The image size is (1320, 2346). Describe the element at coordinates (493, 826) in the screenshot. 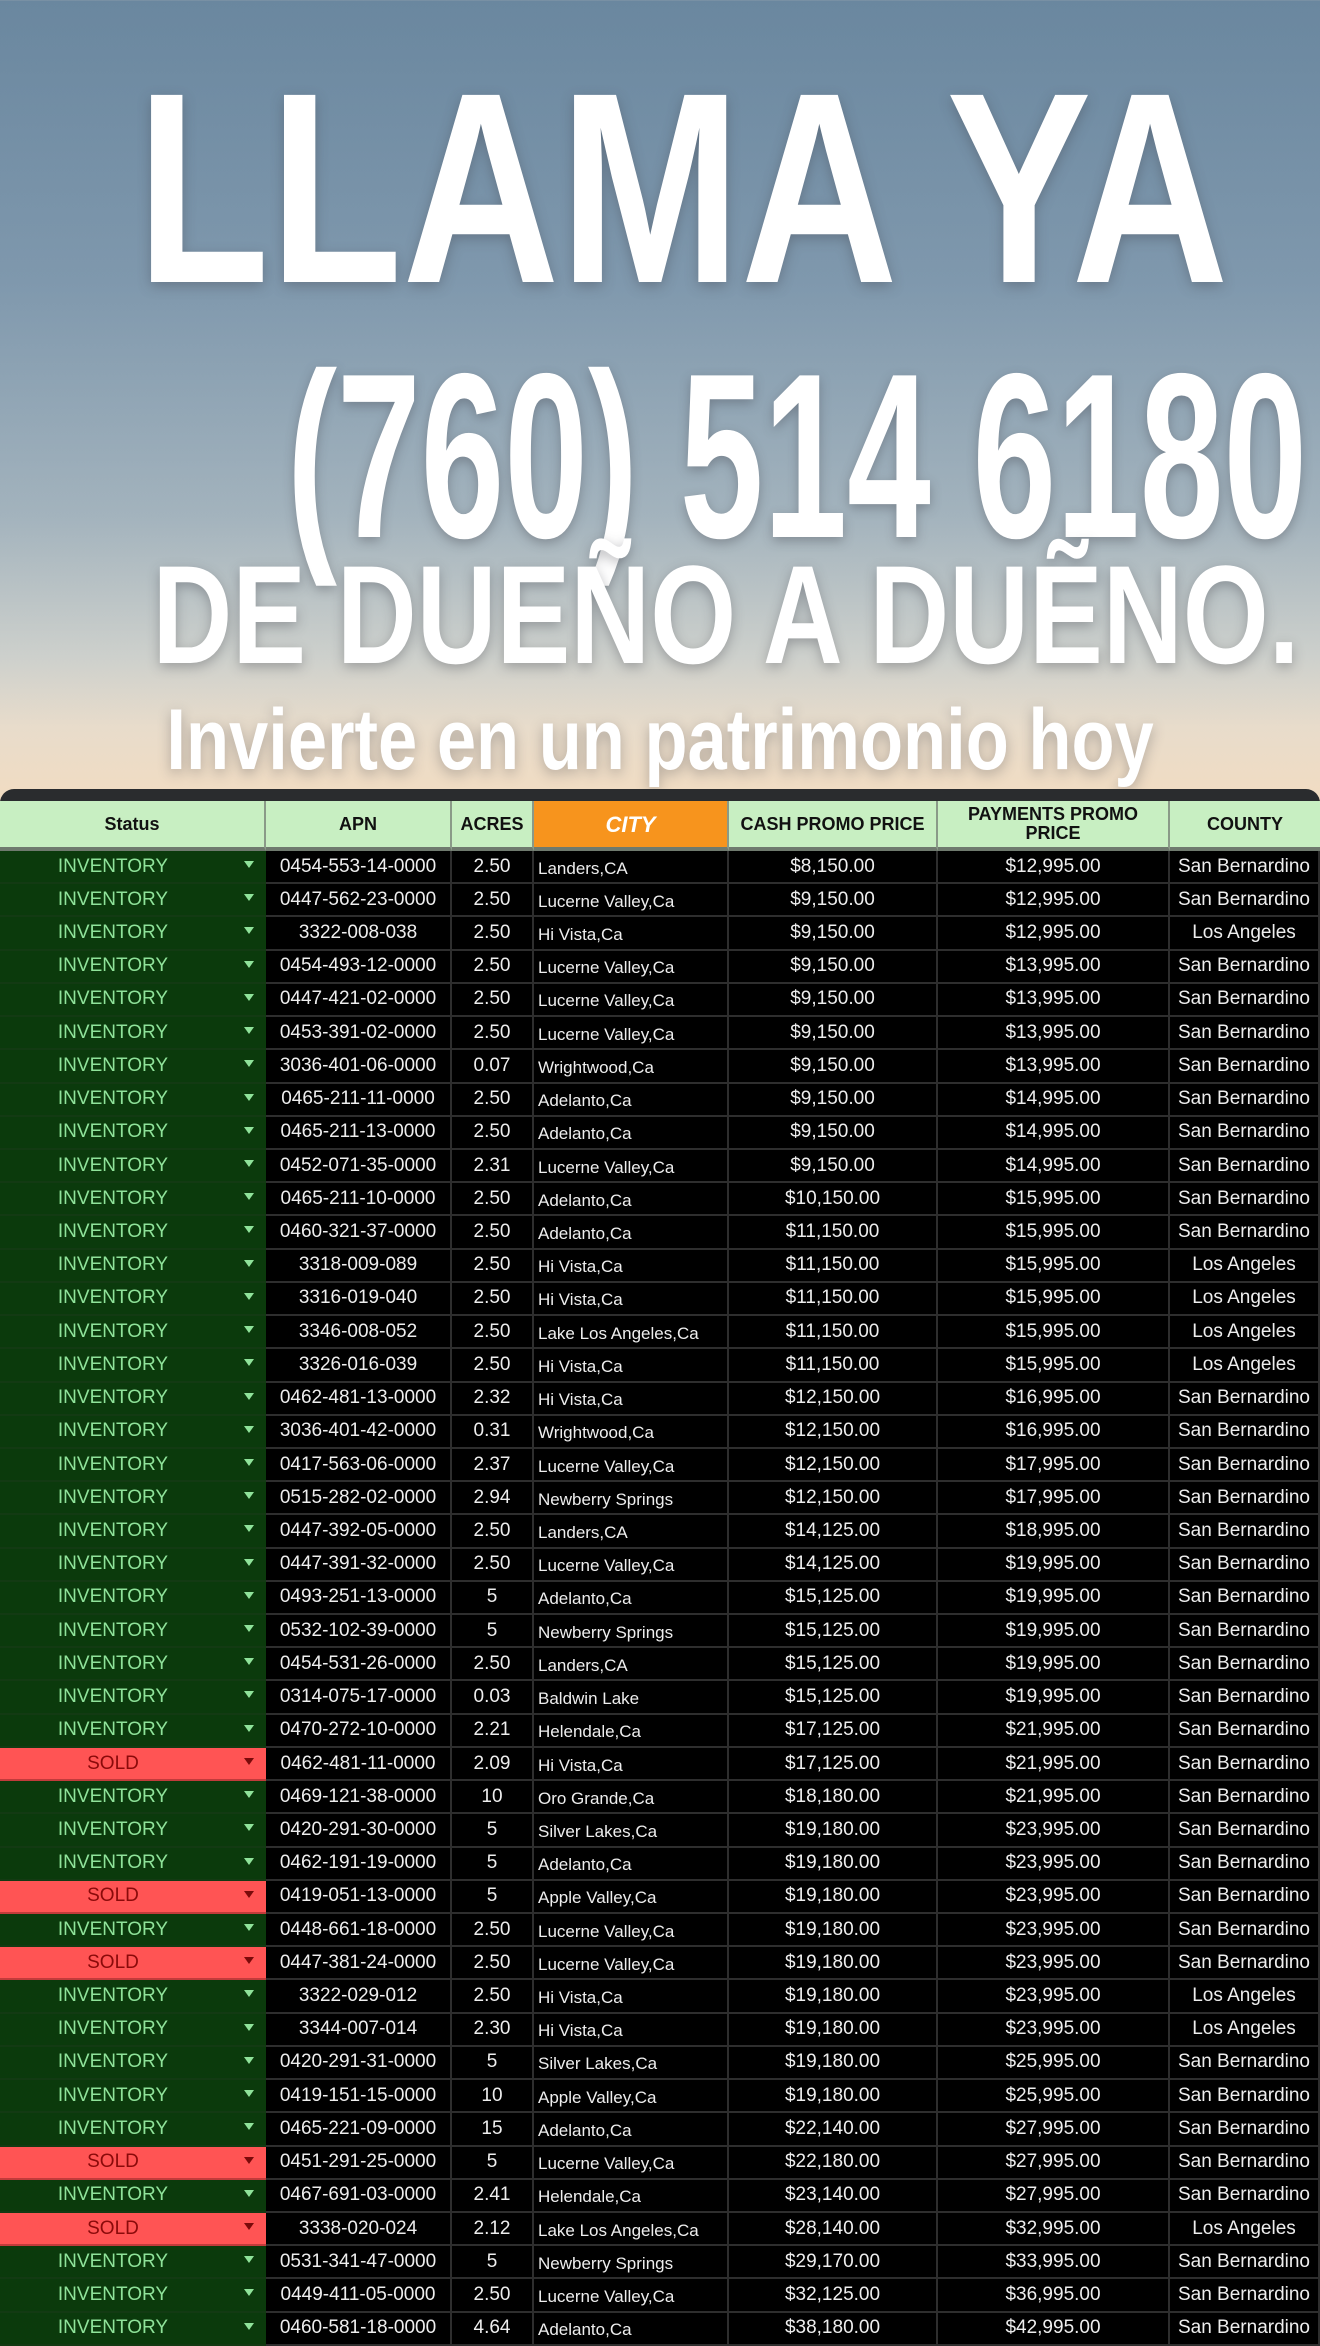

I see `header-acres: ACRES` at that location.